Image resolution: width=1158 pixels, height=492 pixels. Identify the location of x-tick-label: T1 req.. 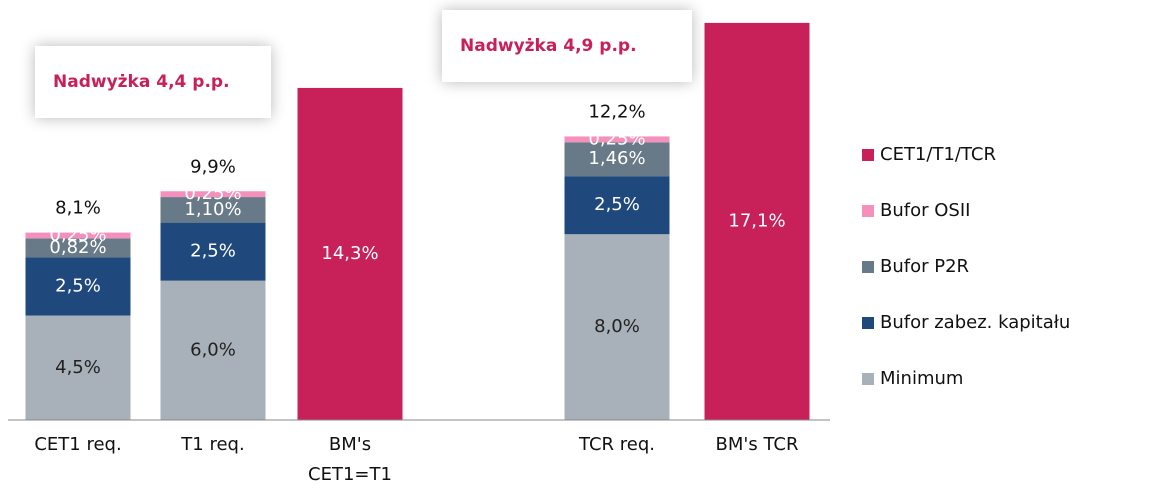
(213, 444).